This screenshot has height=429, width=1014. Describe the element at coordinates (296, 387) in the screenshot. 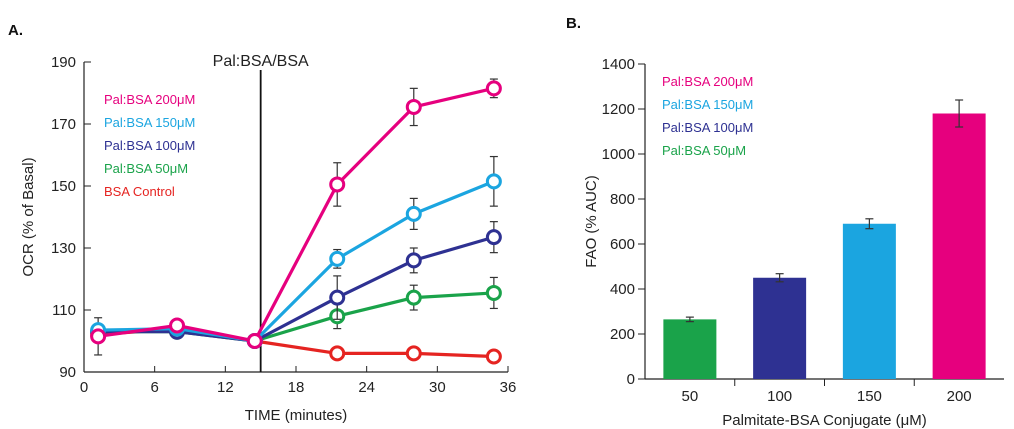

I see `x-tick-label: 18` at that location.